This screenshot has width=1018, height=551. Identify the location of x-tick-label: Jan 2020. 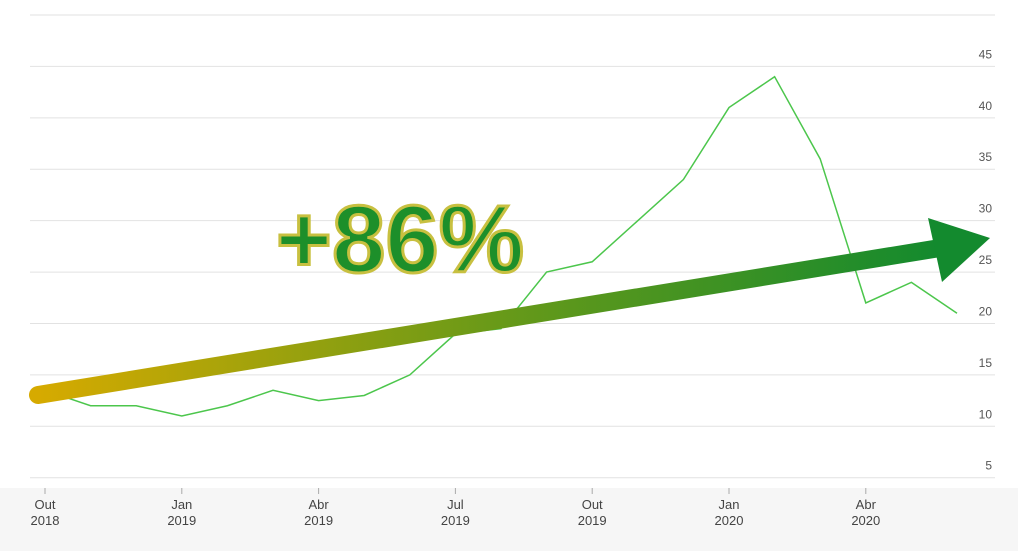
(729, 512).